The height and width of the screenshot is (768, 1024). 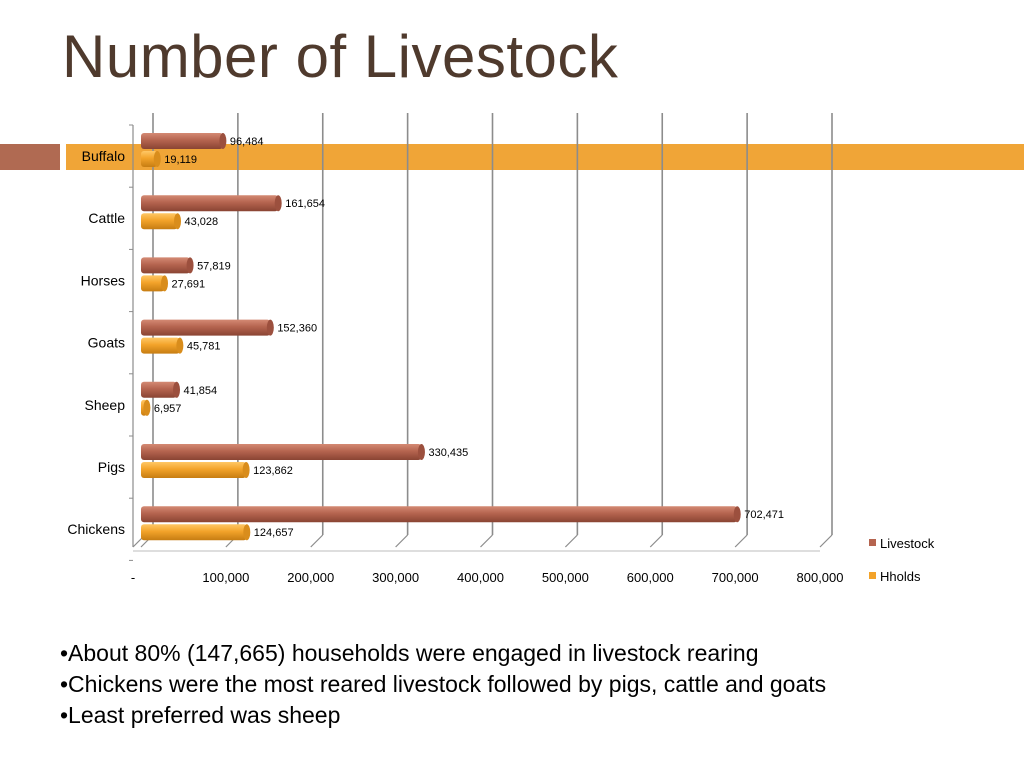 What do you see at coordinates (395, 577) in the screenshot?
I see `x-tick-label: 300,000` at bounding box center [395, 577].